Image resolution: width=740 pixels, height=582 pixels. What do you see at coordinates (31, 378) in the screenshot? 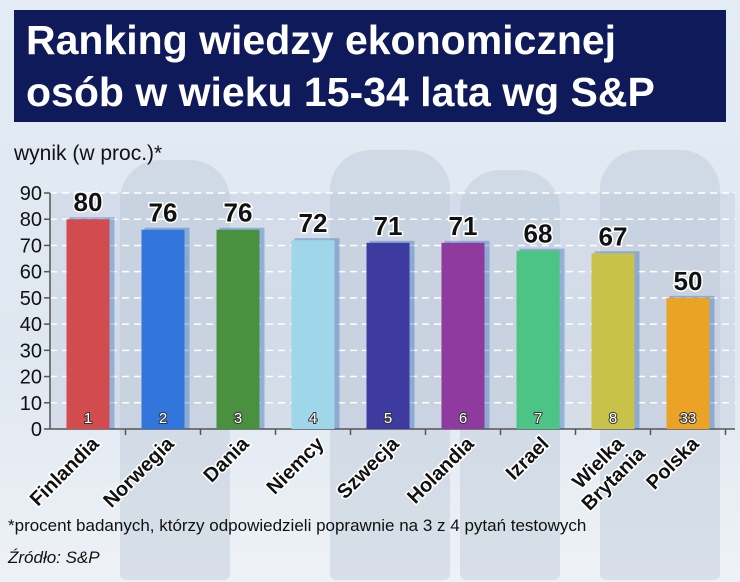
I see `y-tick-label: 20` at bounding box center [31, 378].